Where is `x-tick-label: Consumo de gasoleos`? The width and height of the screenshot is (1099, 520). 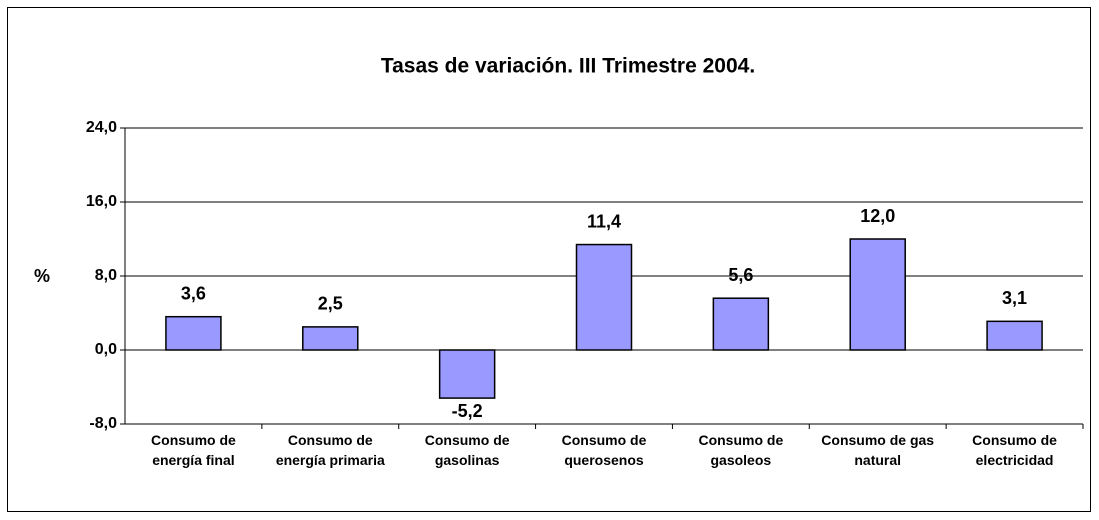 x-tick-label: Consumo de gasoleos is located at coordinates (741, 450).